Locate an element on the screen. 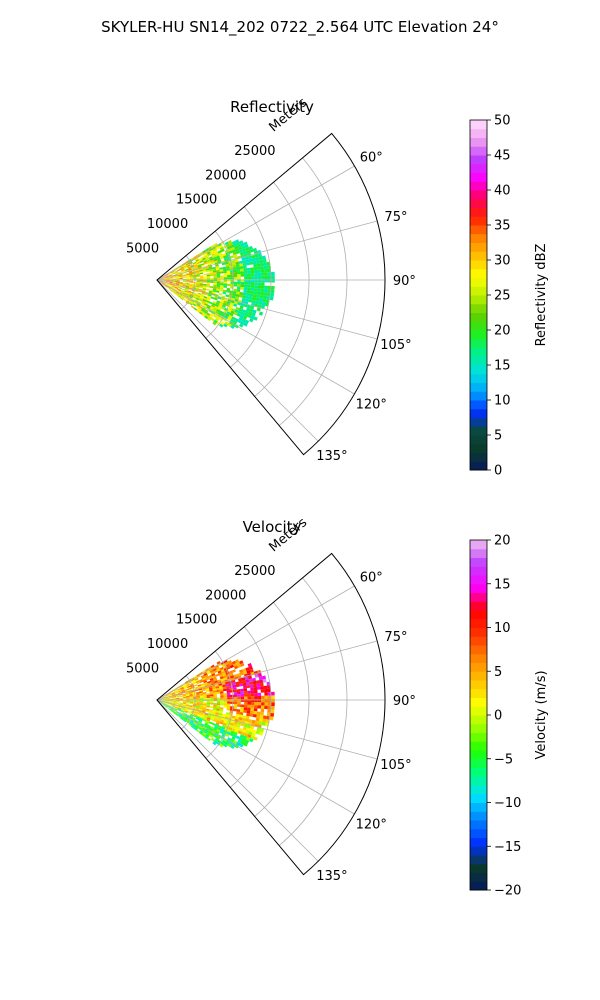  angle-tick-label: 90° is located at coordinates (404, 701).